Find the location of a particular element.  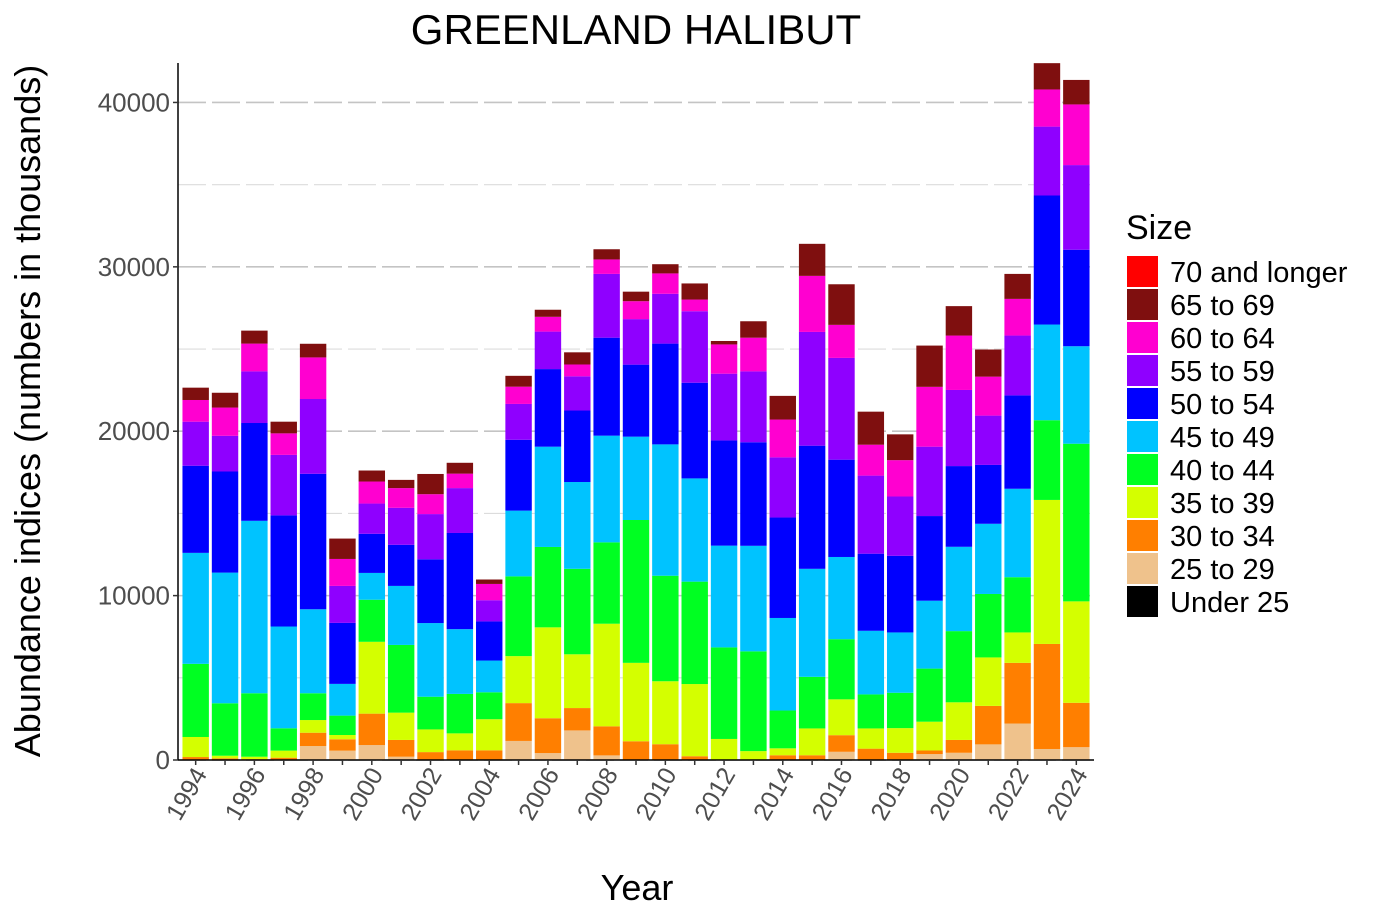

x-tick-label: 2006 is located at coordinates (539, 794).